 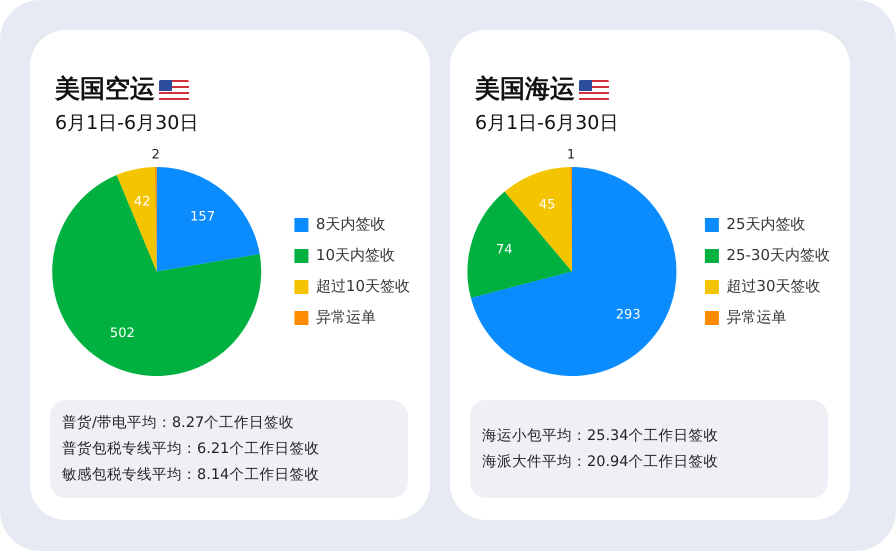 What do you see at coordinates (601, 462) in the screenshot?
I see `text: 海派大件平均：20.94个工作日签收` at bounding box center [601, 462].